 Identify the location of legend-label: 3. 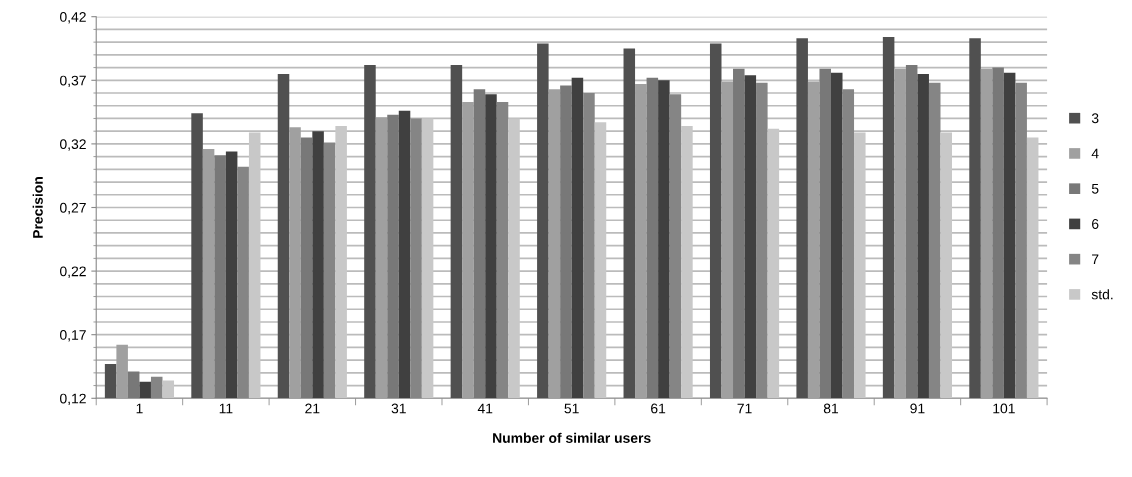
(1095, 118).